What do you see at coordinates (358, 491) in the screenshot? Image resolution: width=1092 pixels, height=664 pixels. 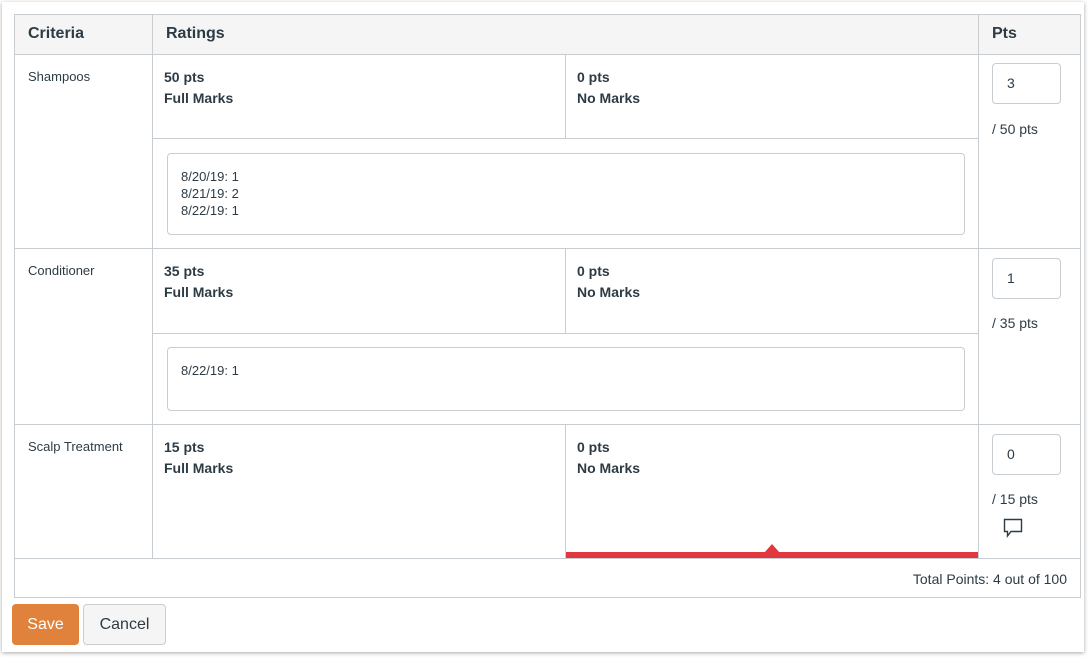 I see `rating-full-marks: 15 pts Full Marks` at bounding box center [358, 491].